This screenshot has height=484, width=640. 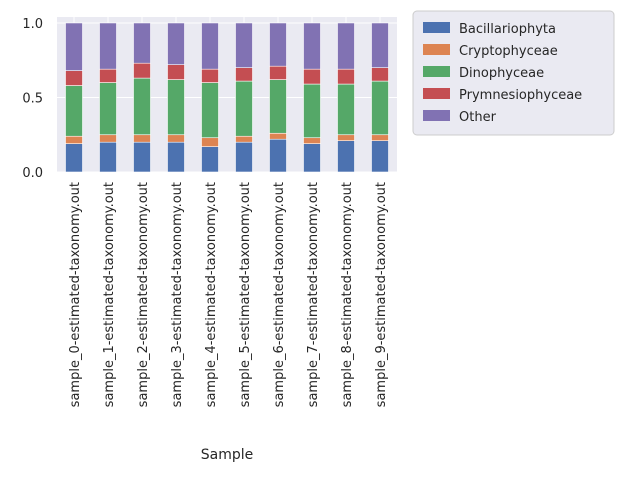 What do you see at coordinates (177, 294) in the screenshot?
I see `x-tick-label: sample_3-estimated-taxonomy.out` at bounding box center [177, 294].